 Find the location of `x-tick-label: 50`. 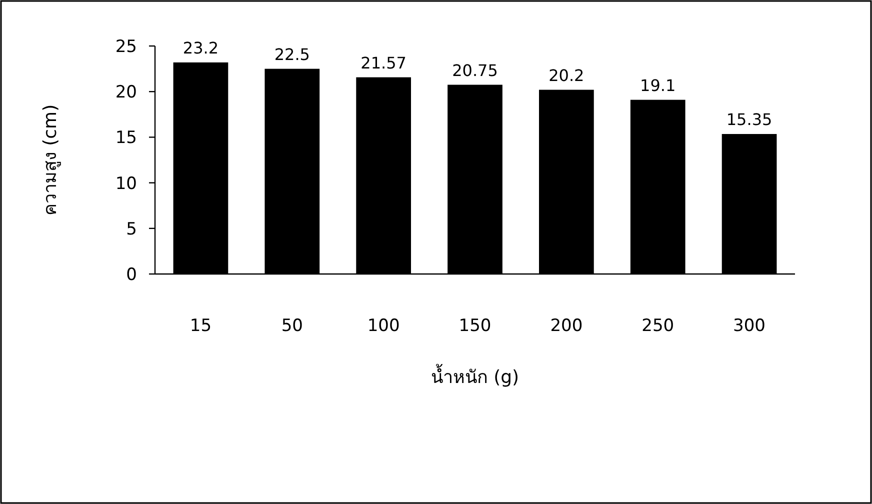

x-tick-label: 50 is located at coordinates (292, 326).